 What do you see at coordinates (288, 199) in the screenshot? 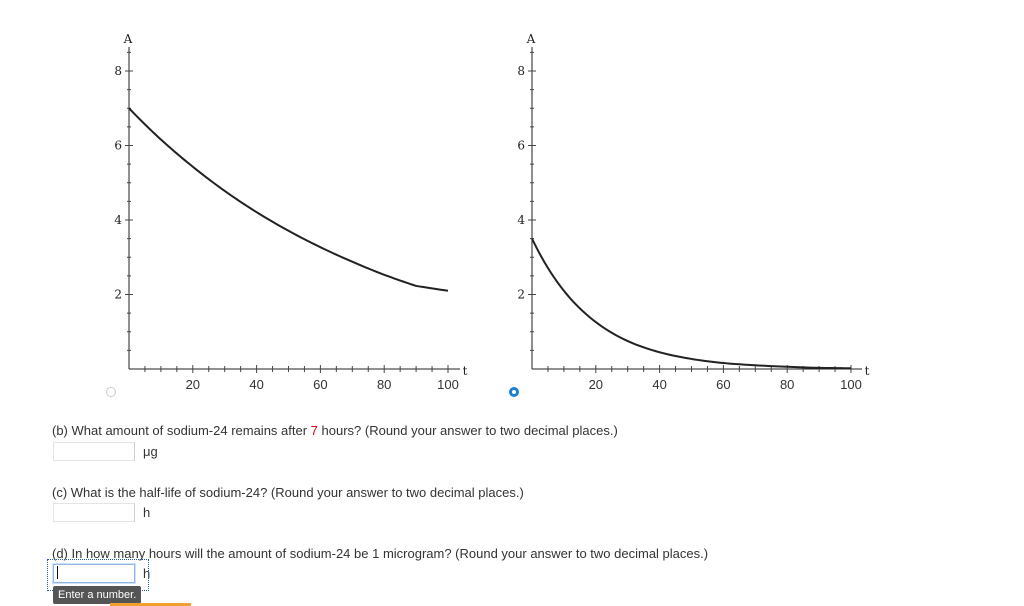
I see `graph-a-curve` at bounding box center [288, 199].